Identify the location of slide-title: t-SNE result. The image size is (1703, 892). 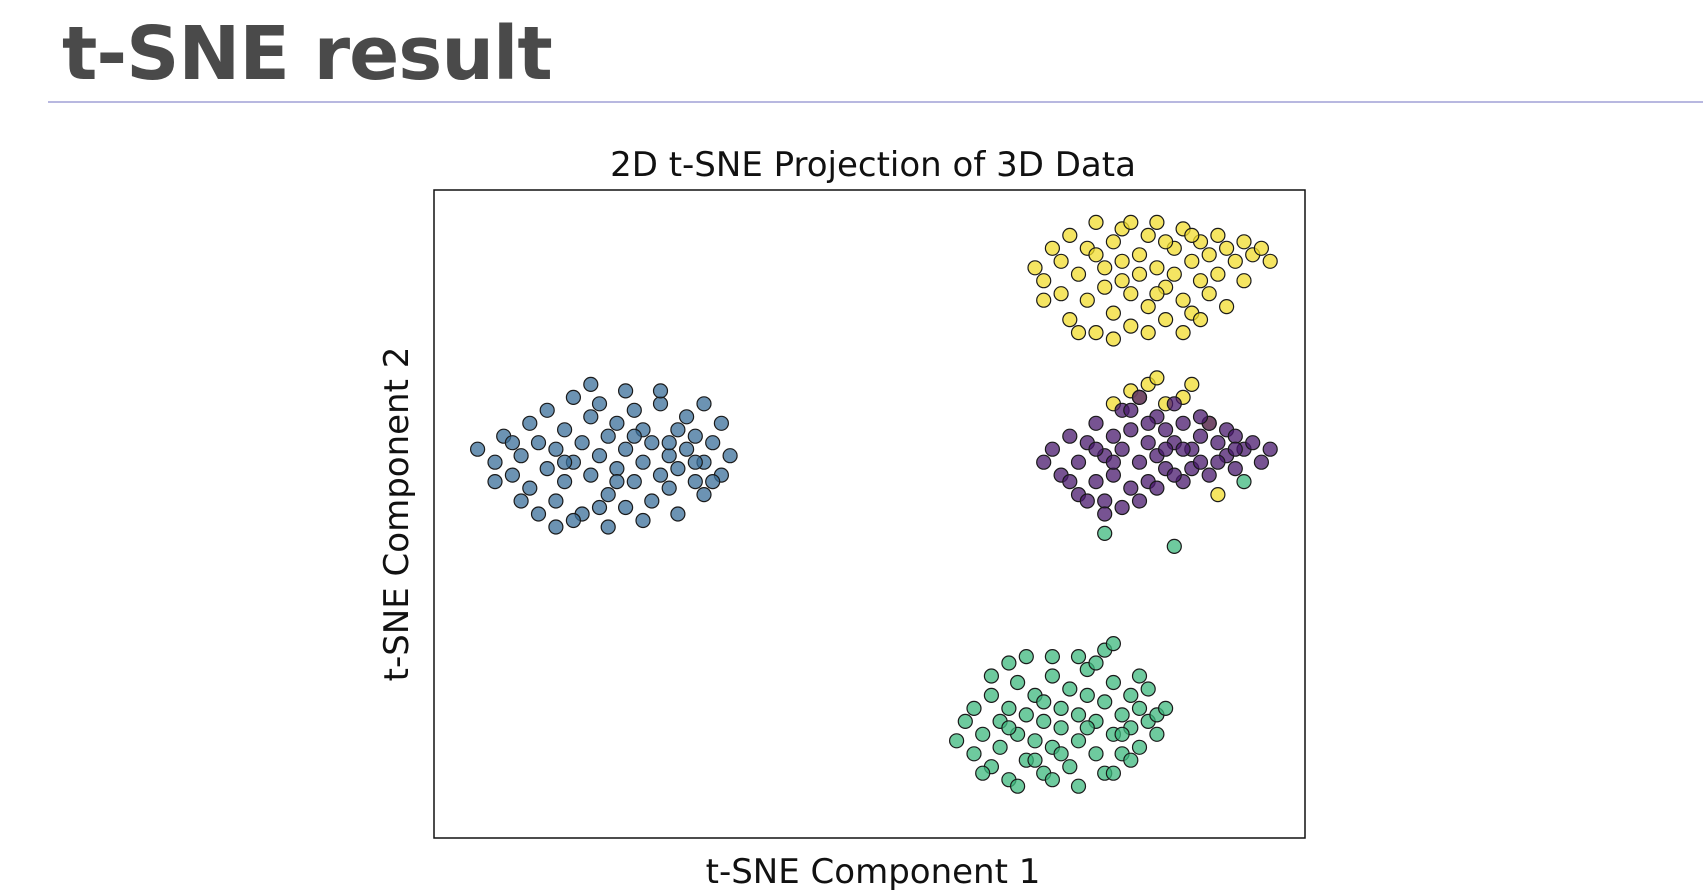
(307, 54).